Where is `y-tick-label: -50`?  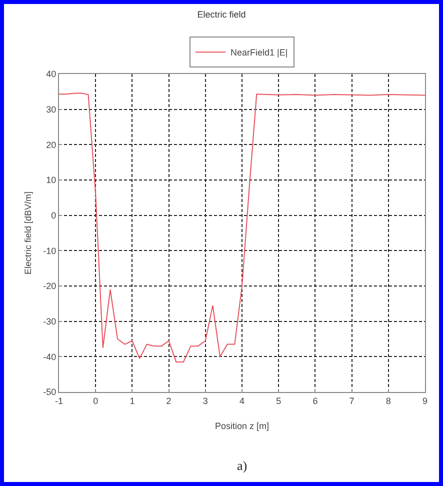 y-tick-label: -50 is located at coordinates (49, 392).